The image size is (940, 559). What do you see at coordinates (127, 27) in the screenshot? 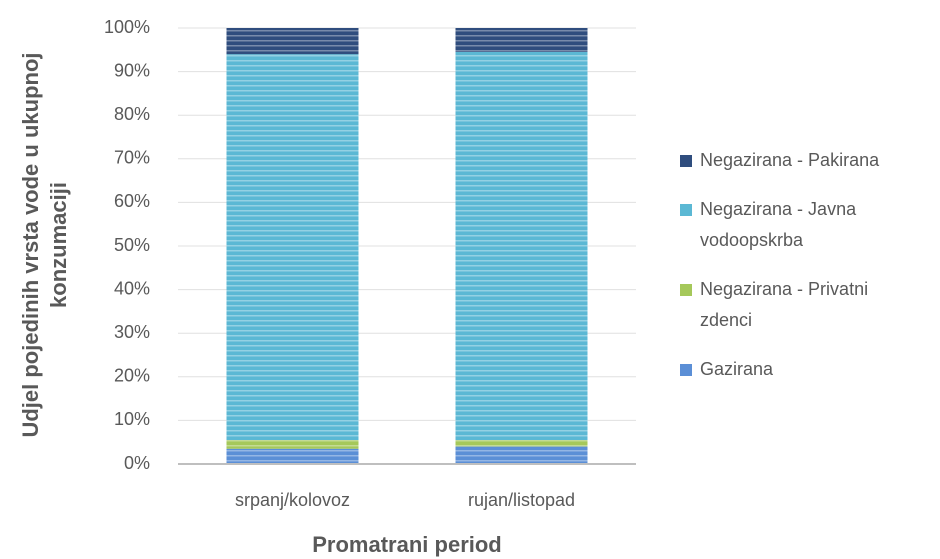
I see `y-tick-label: 100%` at bounding box center [127, 27].